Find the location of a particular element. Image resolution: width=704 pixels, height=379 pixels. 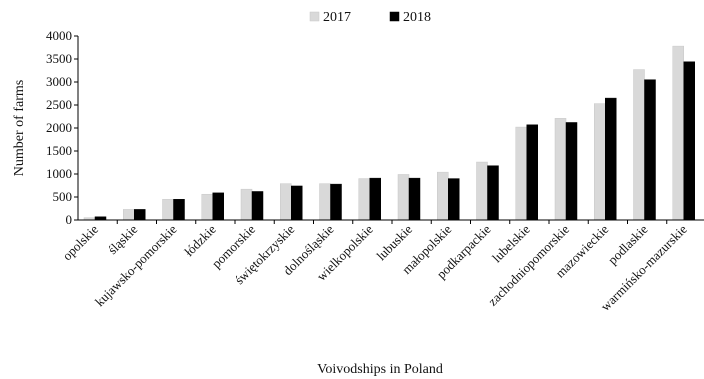

legend-swatch-2017 is located at coordinates (314, 16).